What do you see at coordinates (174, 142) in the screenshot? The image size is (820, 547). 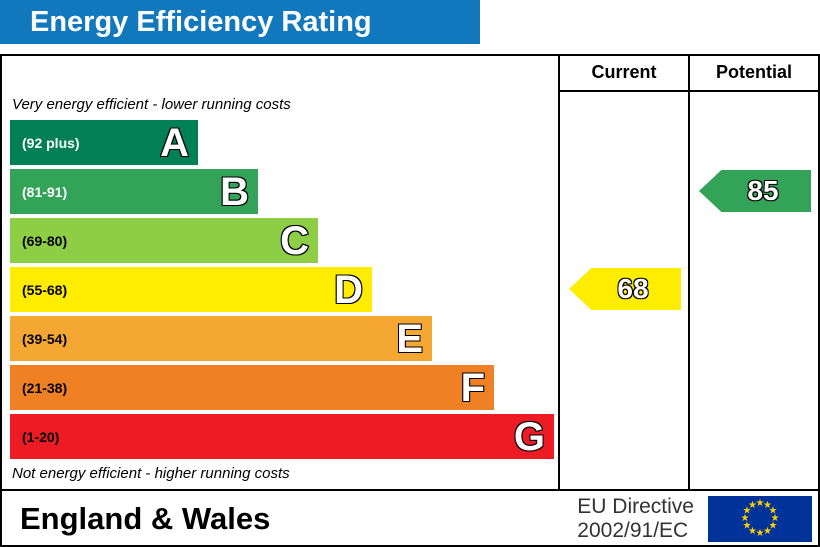 I see `band-a-letter: A` at bounding box center [174, 142].